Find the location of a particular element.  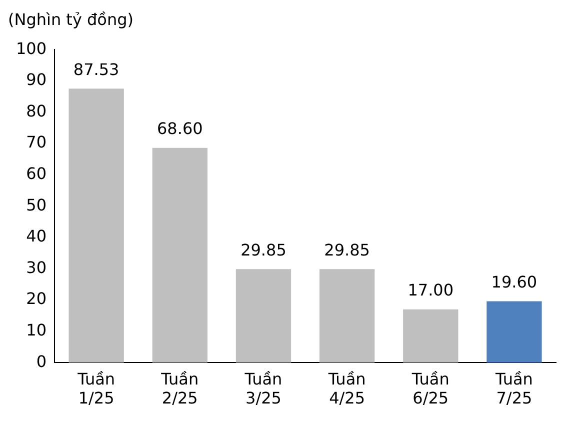

data-label: 19.60 is located at coordinates (514, 282).